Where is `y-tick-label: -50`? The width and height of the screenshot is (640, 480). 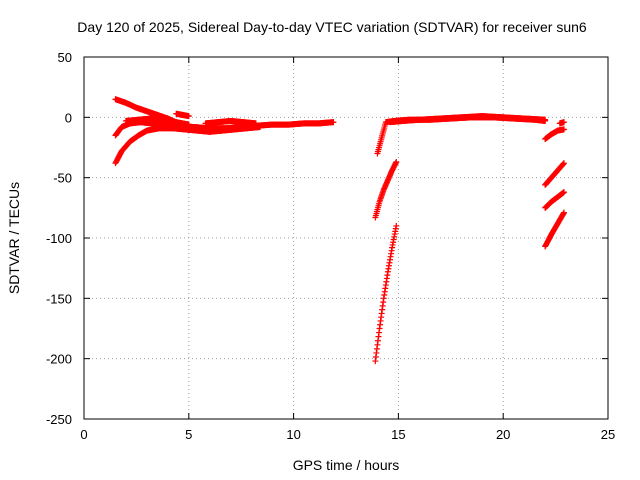 y-tick-label: -50 is located at coordinates (62, 178).